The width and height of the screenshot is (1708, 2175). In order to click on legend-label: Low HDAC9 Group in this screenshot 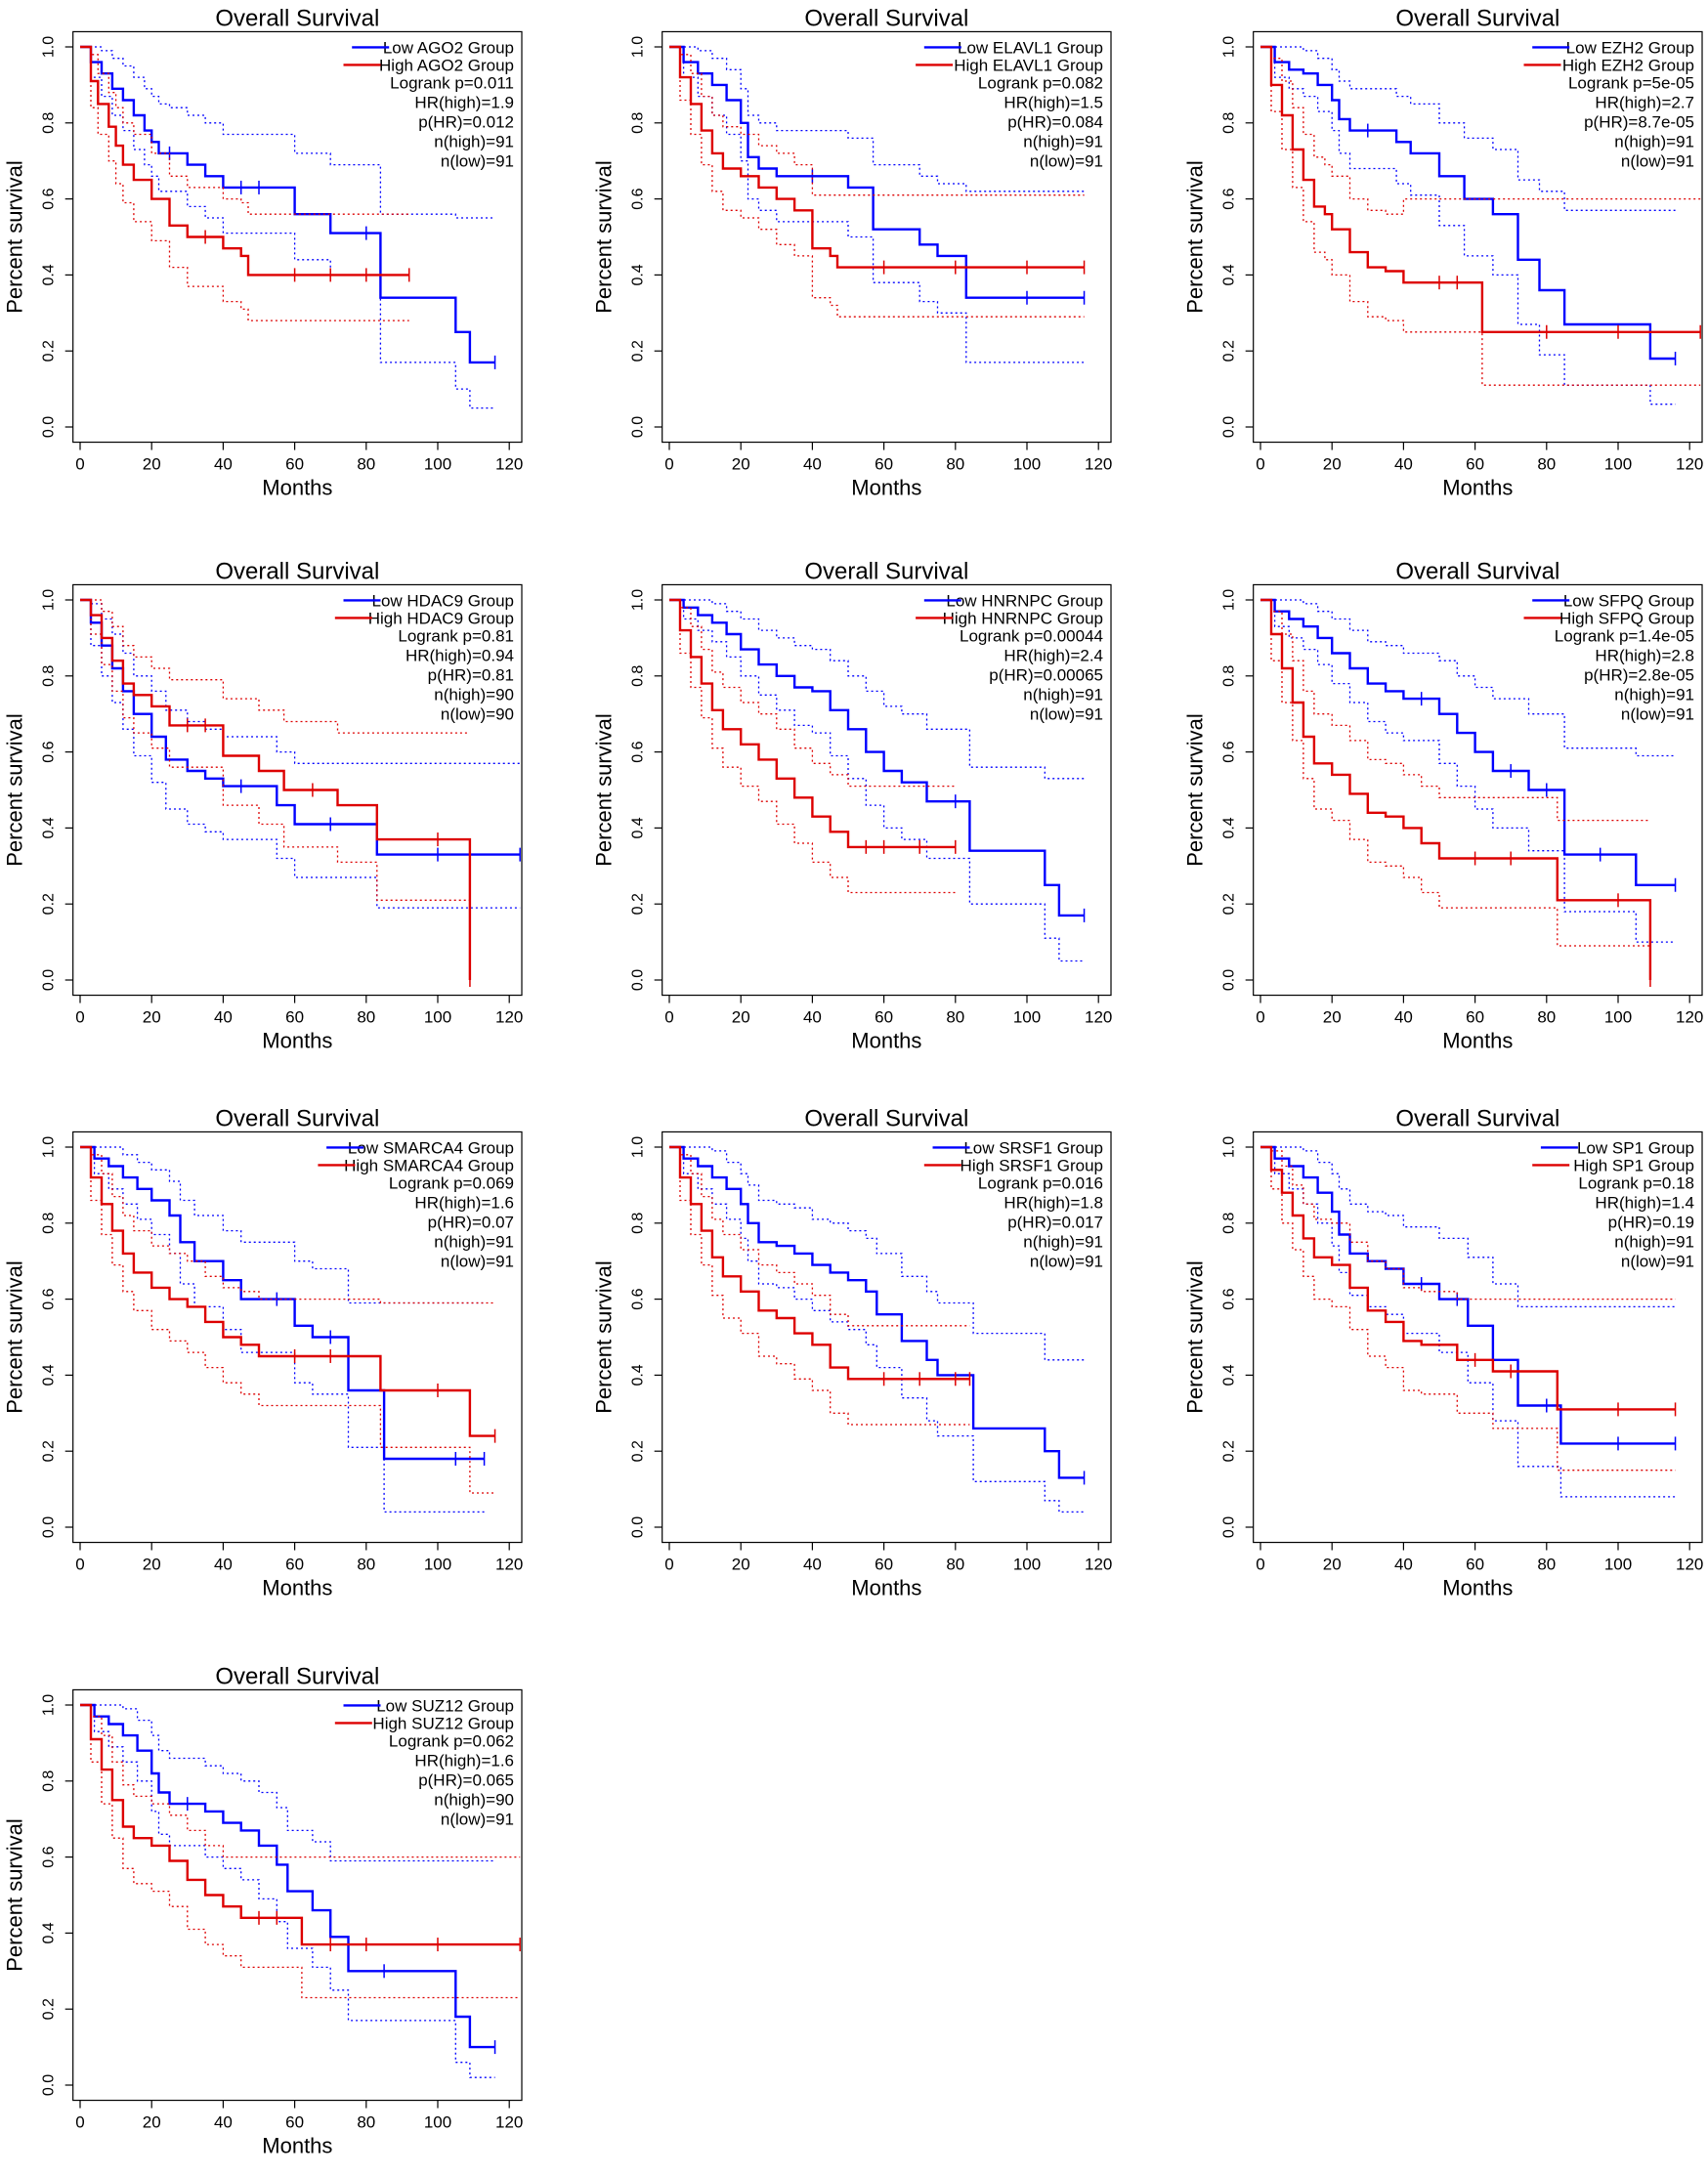, I will do `click(442, 600)`.